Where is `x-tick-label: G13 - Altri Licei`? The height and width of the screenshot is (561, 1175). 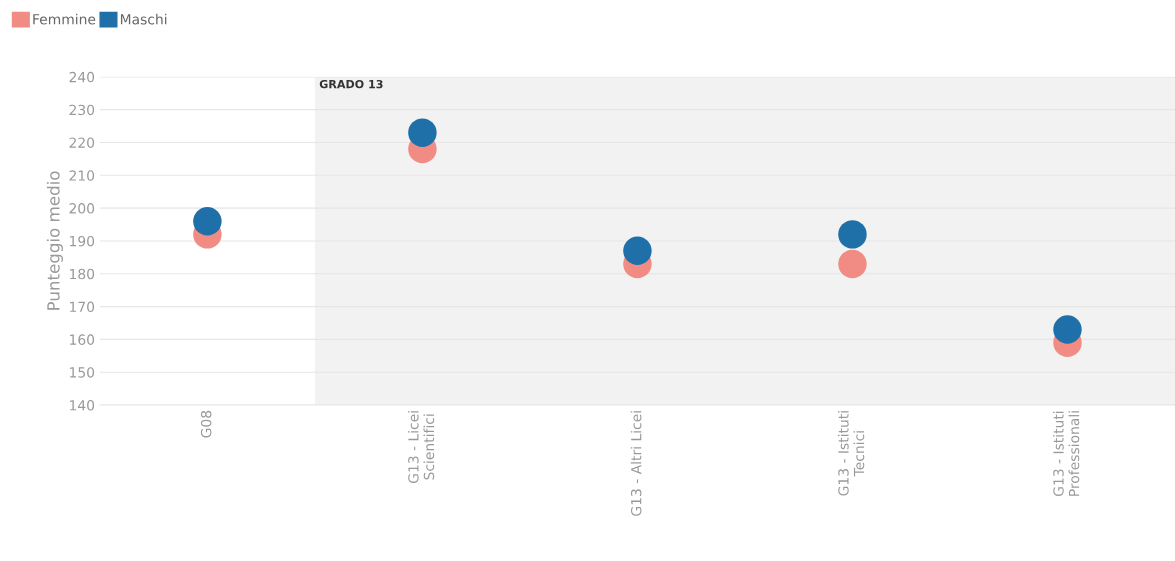 x-tick-label: G13 - Altri Licei is located at coordinates (636, 463).